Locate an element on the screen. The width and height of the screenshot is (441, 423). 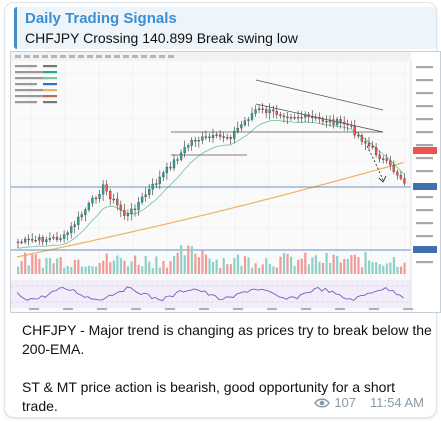
oscillator-pane is located at coordinates (211, 294).